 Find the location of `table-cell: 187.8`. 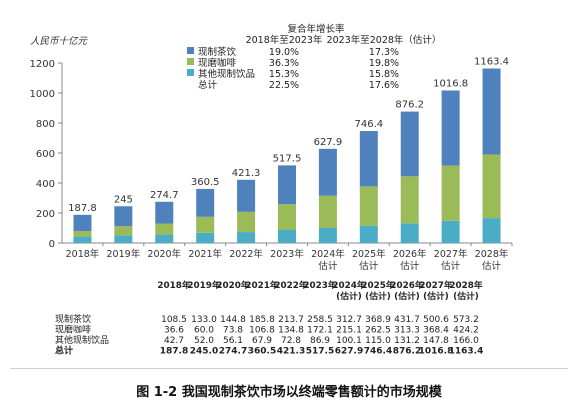

table-cell: 187.8 is located at coordinates (174, 352).